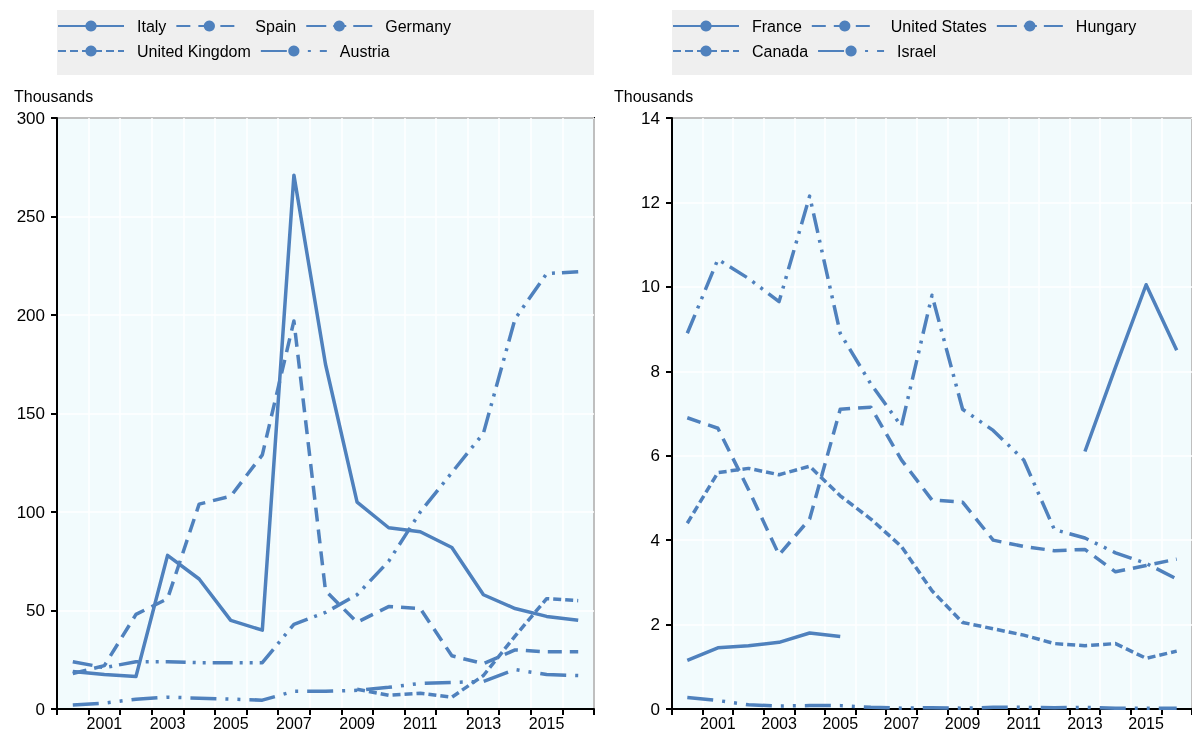 This screenshot has height=734, width=1192. Describe the element at coordinates (1106, 26) in the screenshot. I see `legend-label: Hungary` at that location.